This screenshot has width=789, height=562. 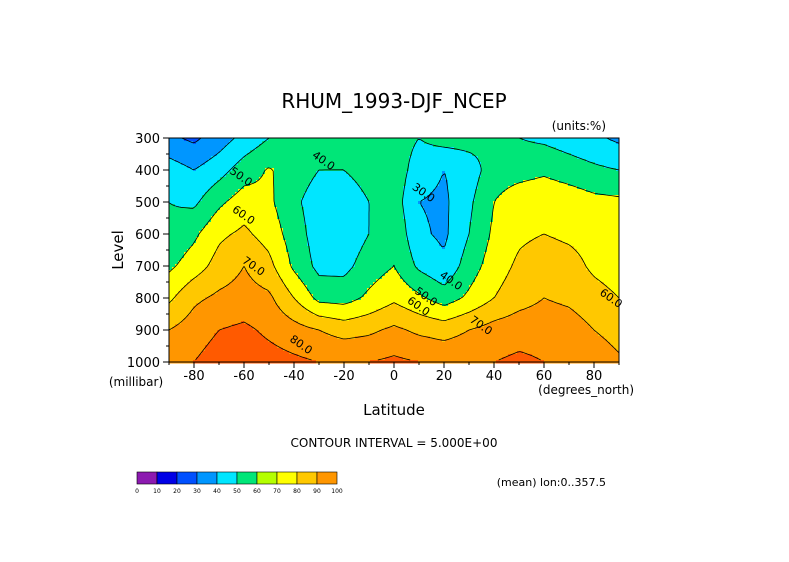 What do you see at coordinates (147, 171) in the screenshot?
I see `y-tick-label: 400` at bounding box center [147, 171].